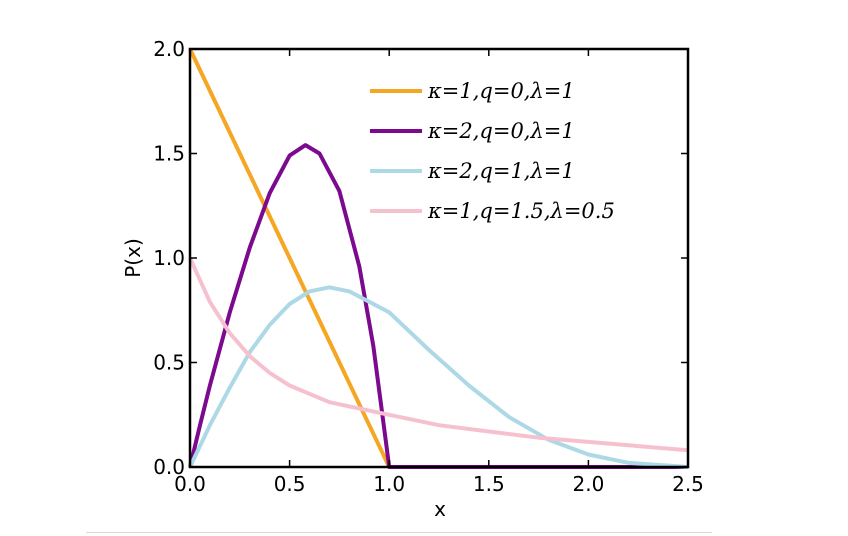 This screenshot has height=536, width=848. Describe the element at coordinates (133, 258) in the screenshot. I see `y-axis-label: P(x)` at that location.